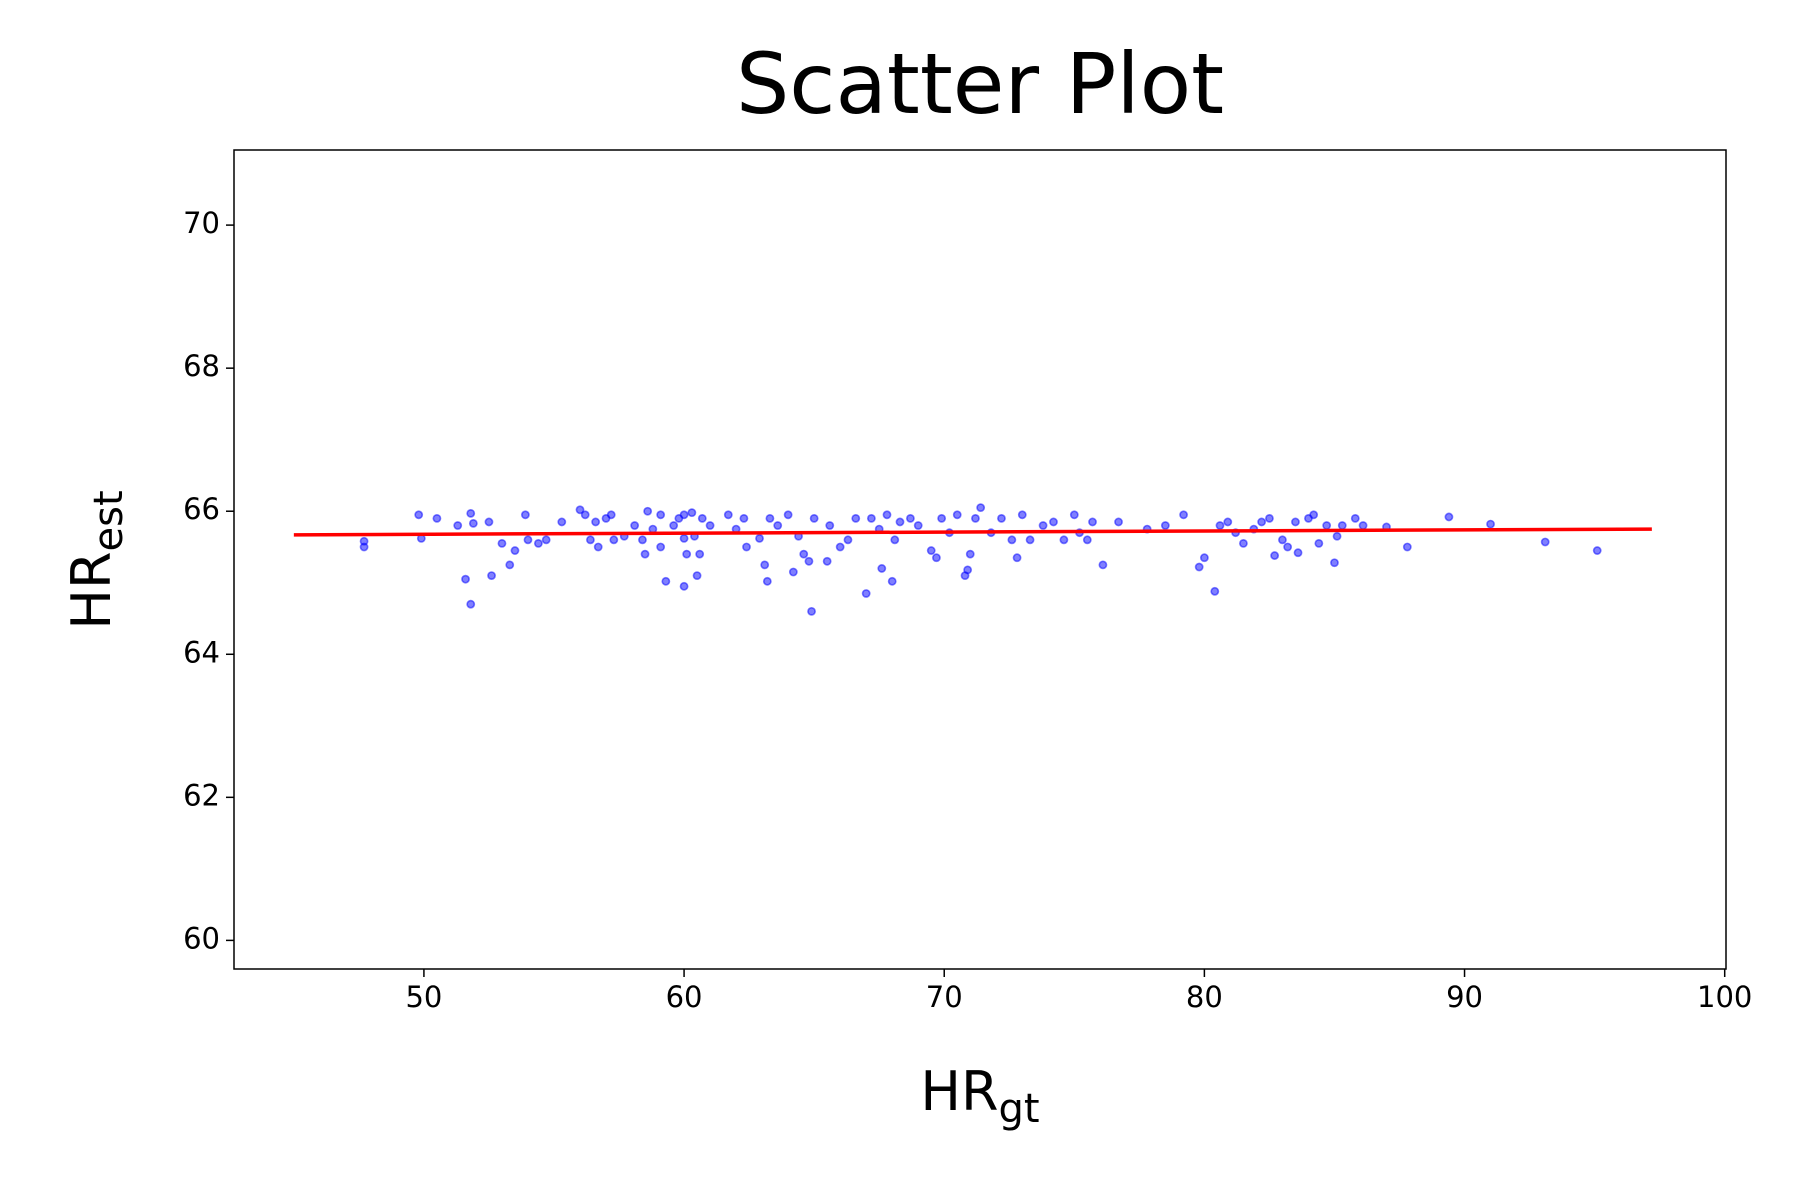 The width and height of the screenshot is (1800, 1200). I want to click on y-tick-label: 60, so click(201, 938).